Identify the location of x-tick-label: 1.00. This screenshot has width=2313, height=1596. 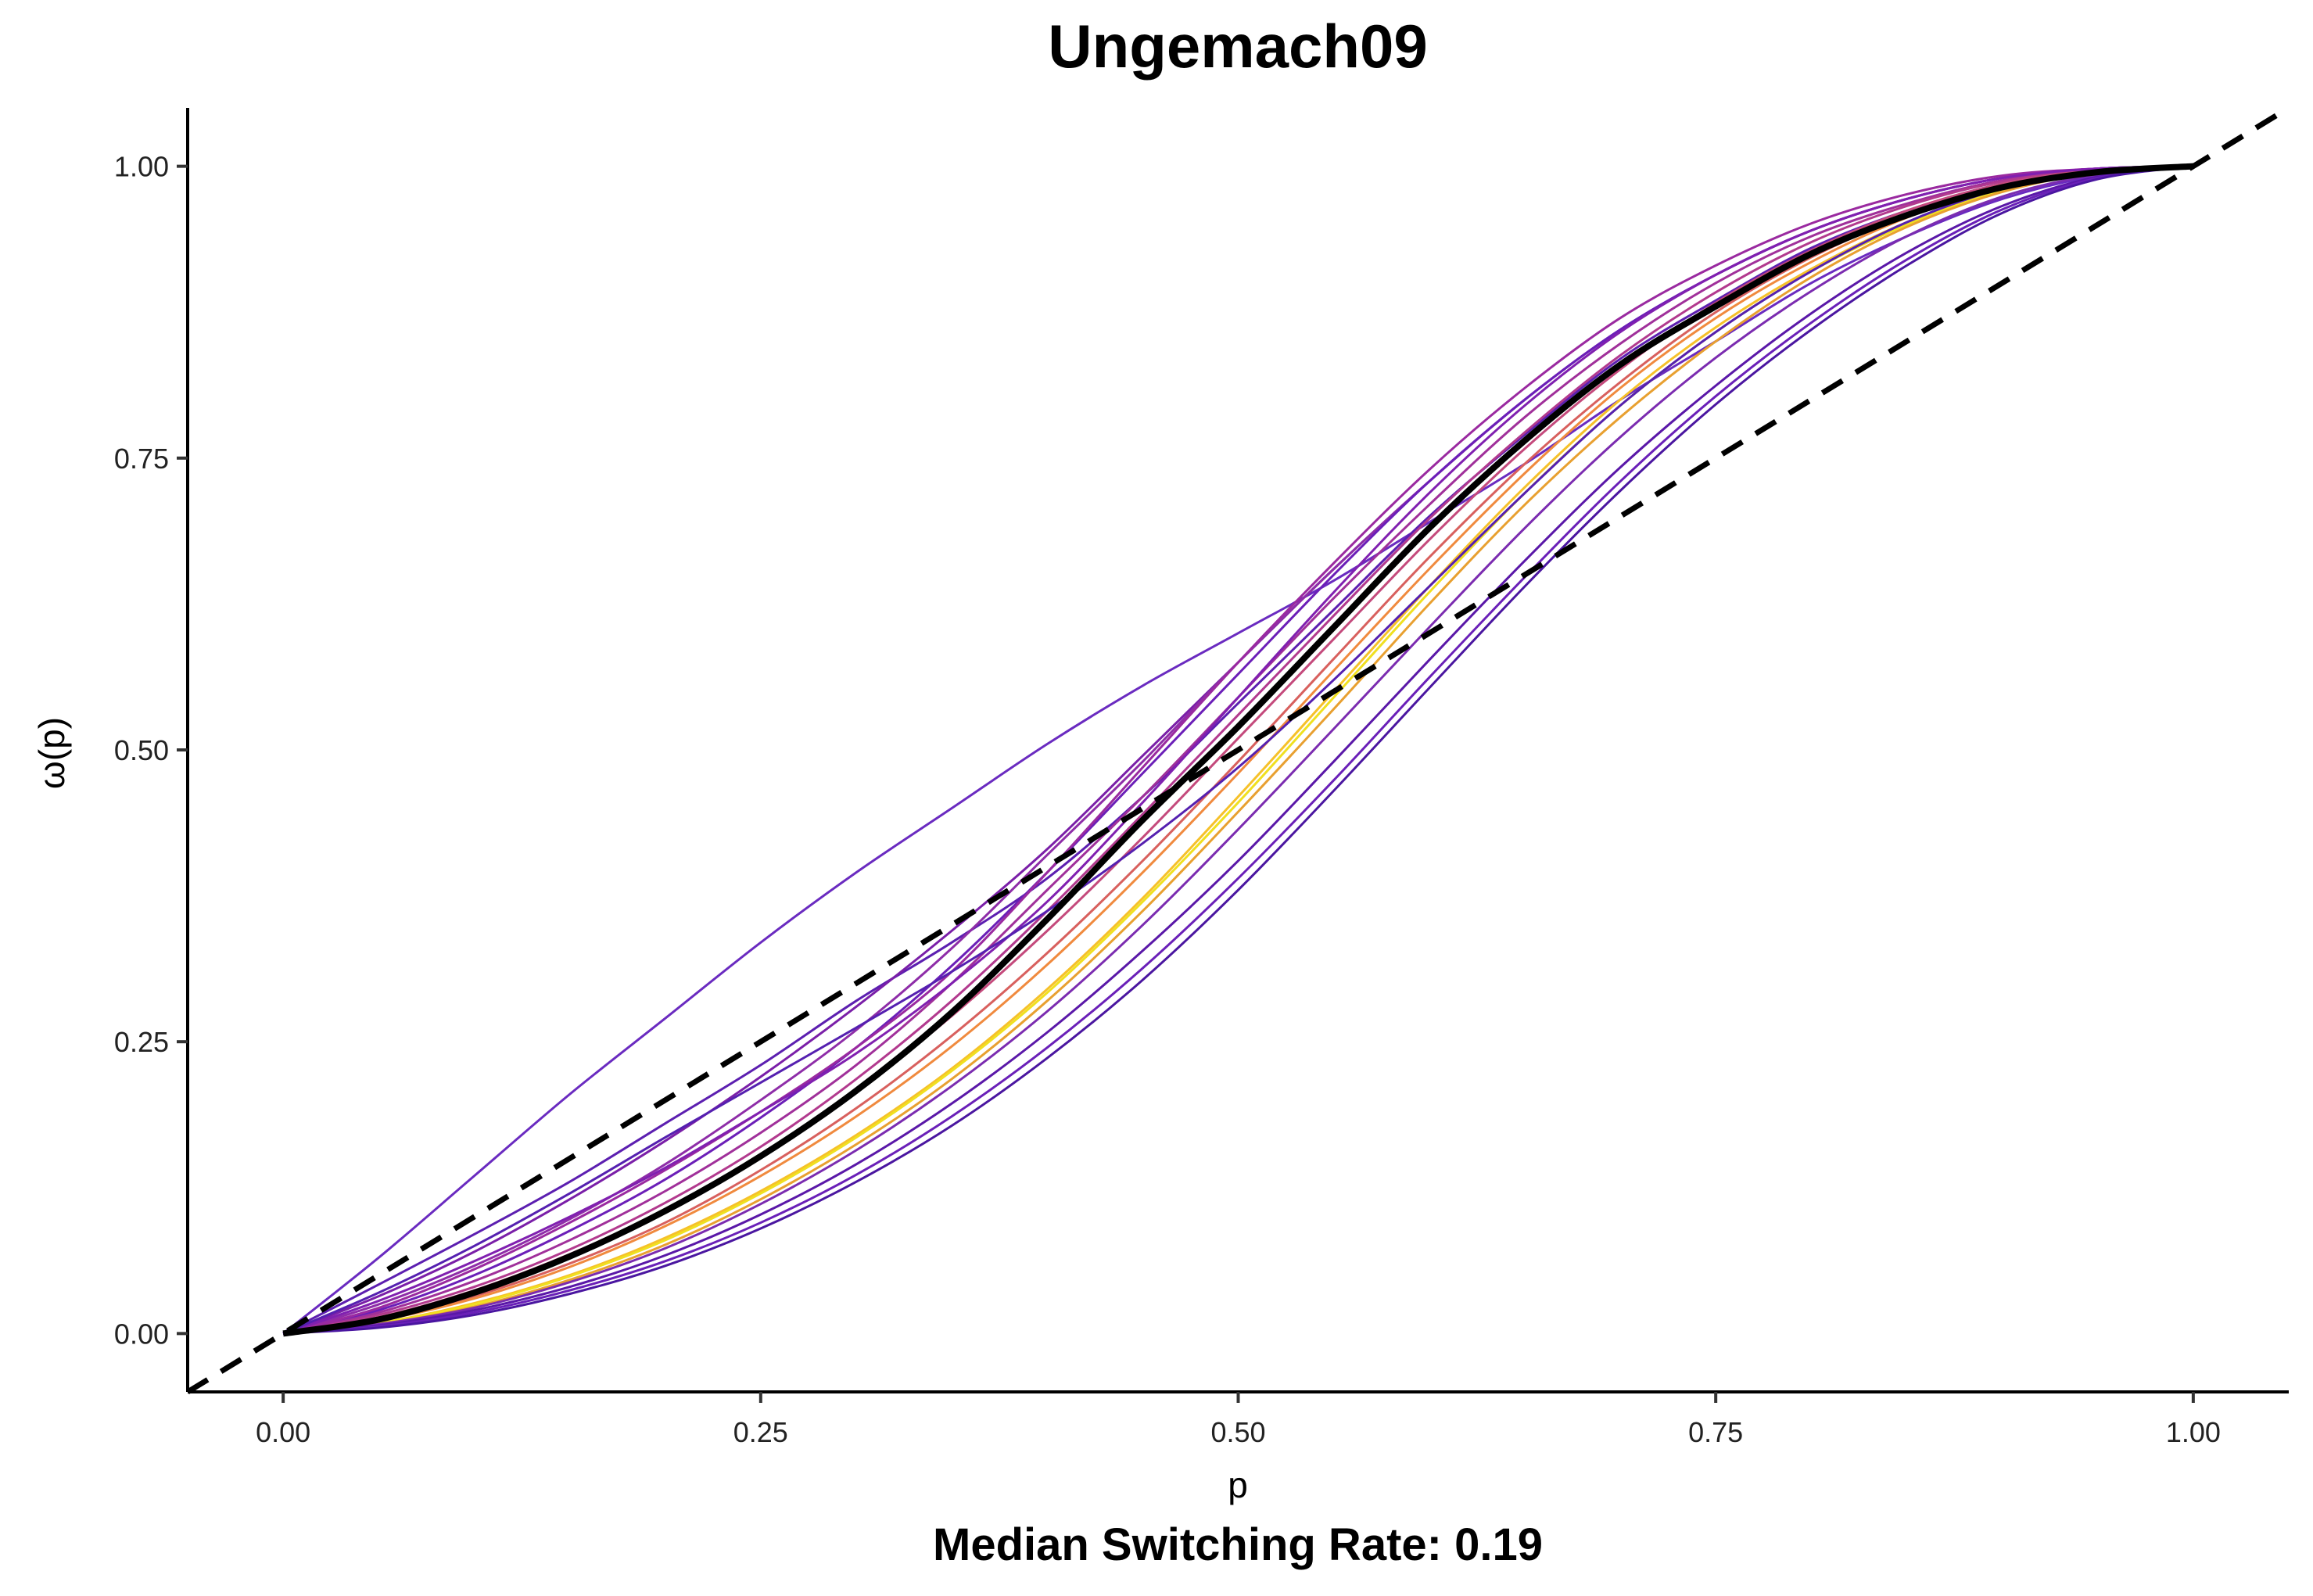
(2193, 1432).